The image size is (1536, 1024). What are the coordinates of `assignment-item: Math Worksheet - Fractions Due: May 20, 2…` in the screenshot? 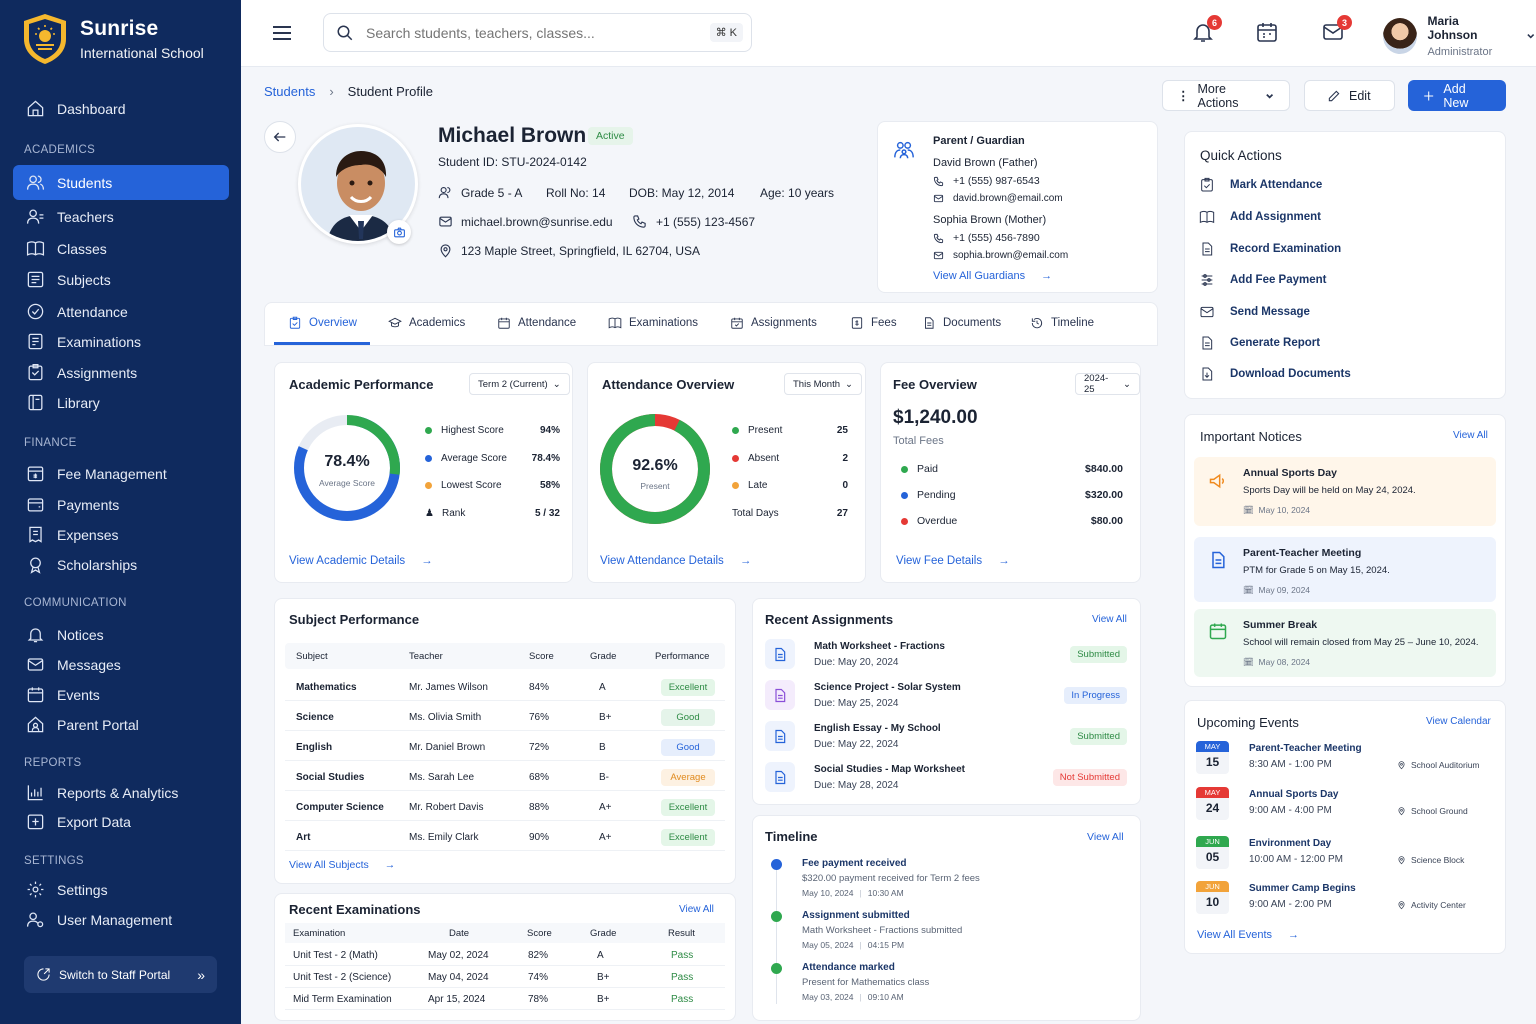 It's located at (947, 655).